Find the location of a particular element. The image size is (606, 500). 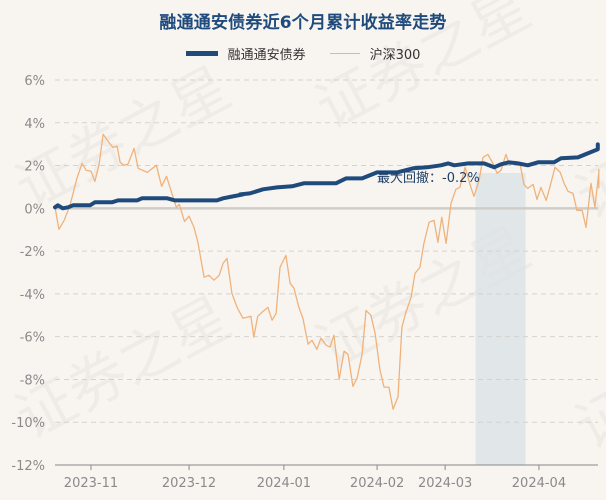

drawdown-annotation: 最大回撤：-0.2% is located at coordinates (428, 178).